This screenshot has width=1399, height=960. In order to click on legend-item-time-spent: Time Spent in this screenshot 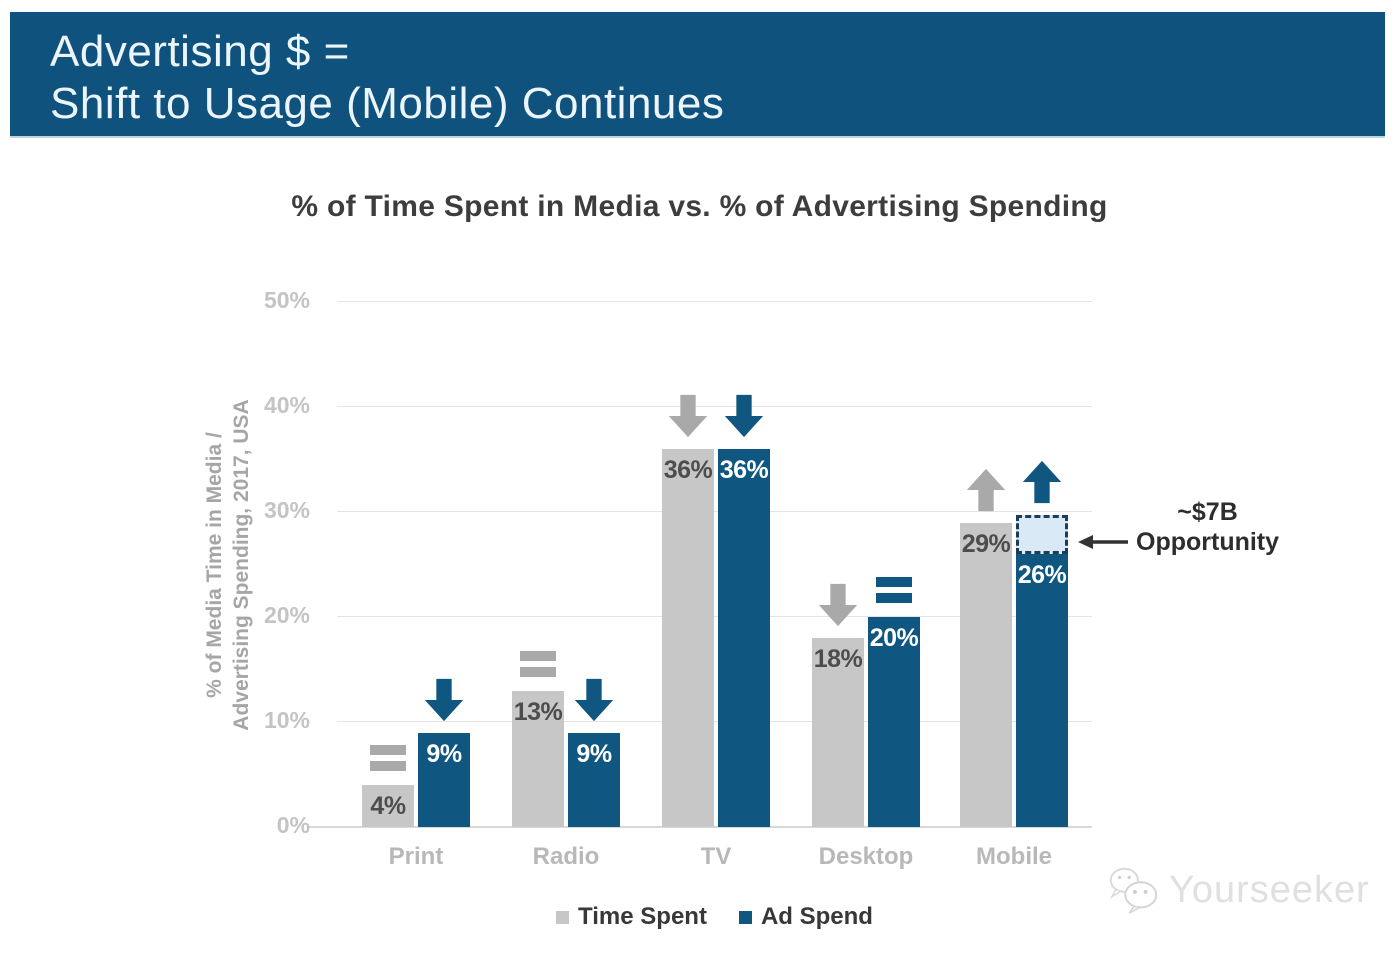, I will do `click(631, 917)`.